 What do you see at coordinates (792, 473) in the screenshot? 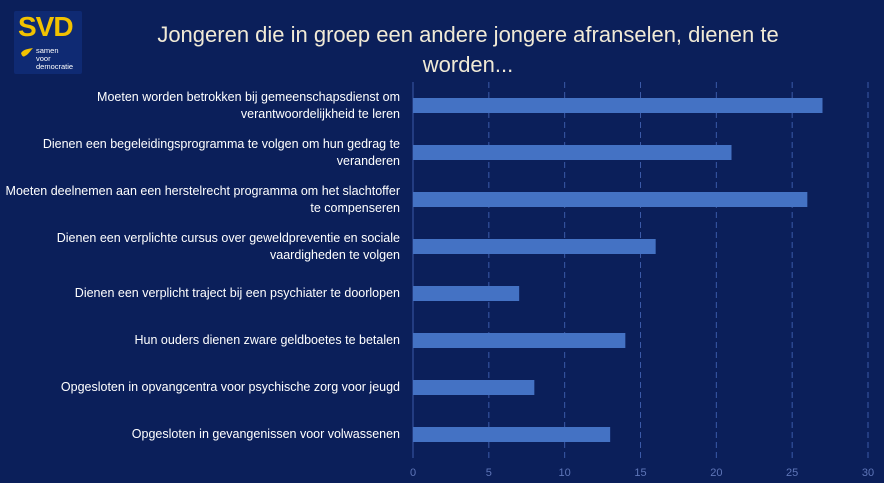
I see `x-tick-label: 25` at bounding box center [792, 473].